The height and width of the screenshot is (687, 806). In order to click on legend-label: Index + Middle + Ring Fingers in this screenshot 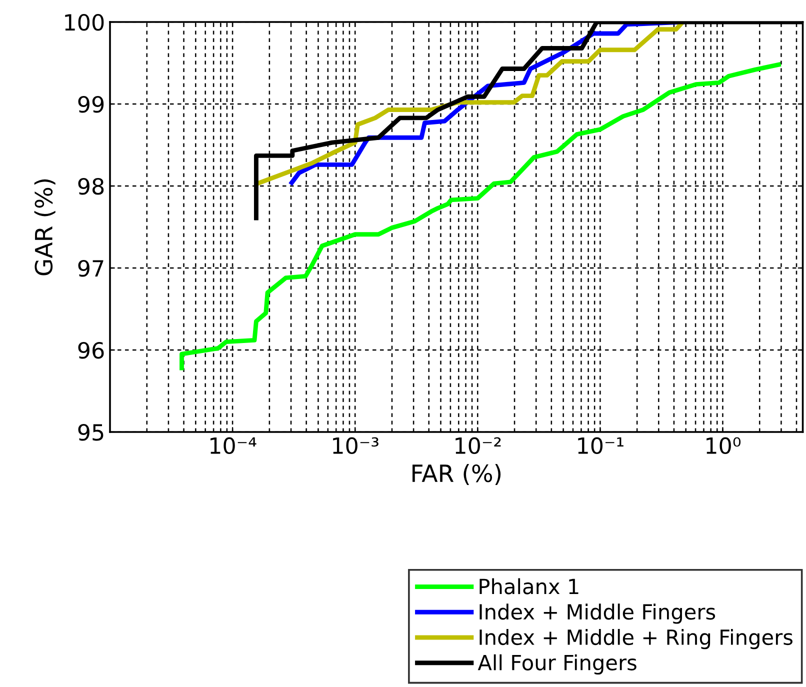, I will do `click(636, 639)`.